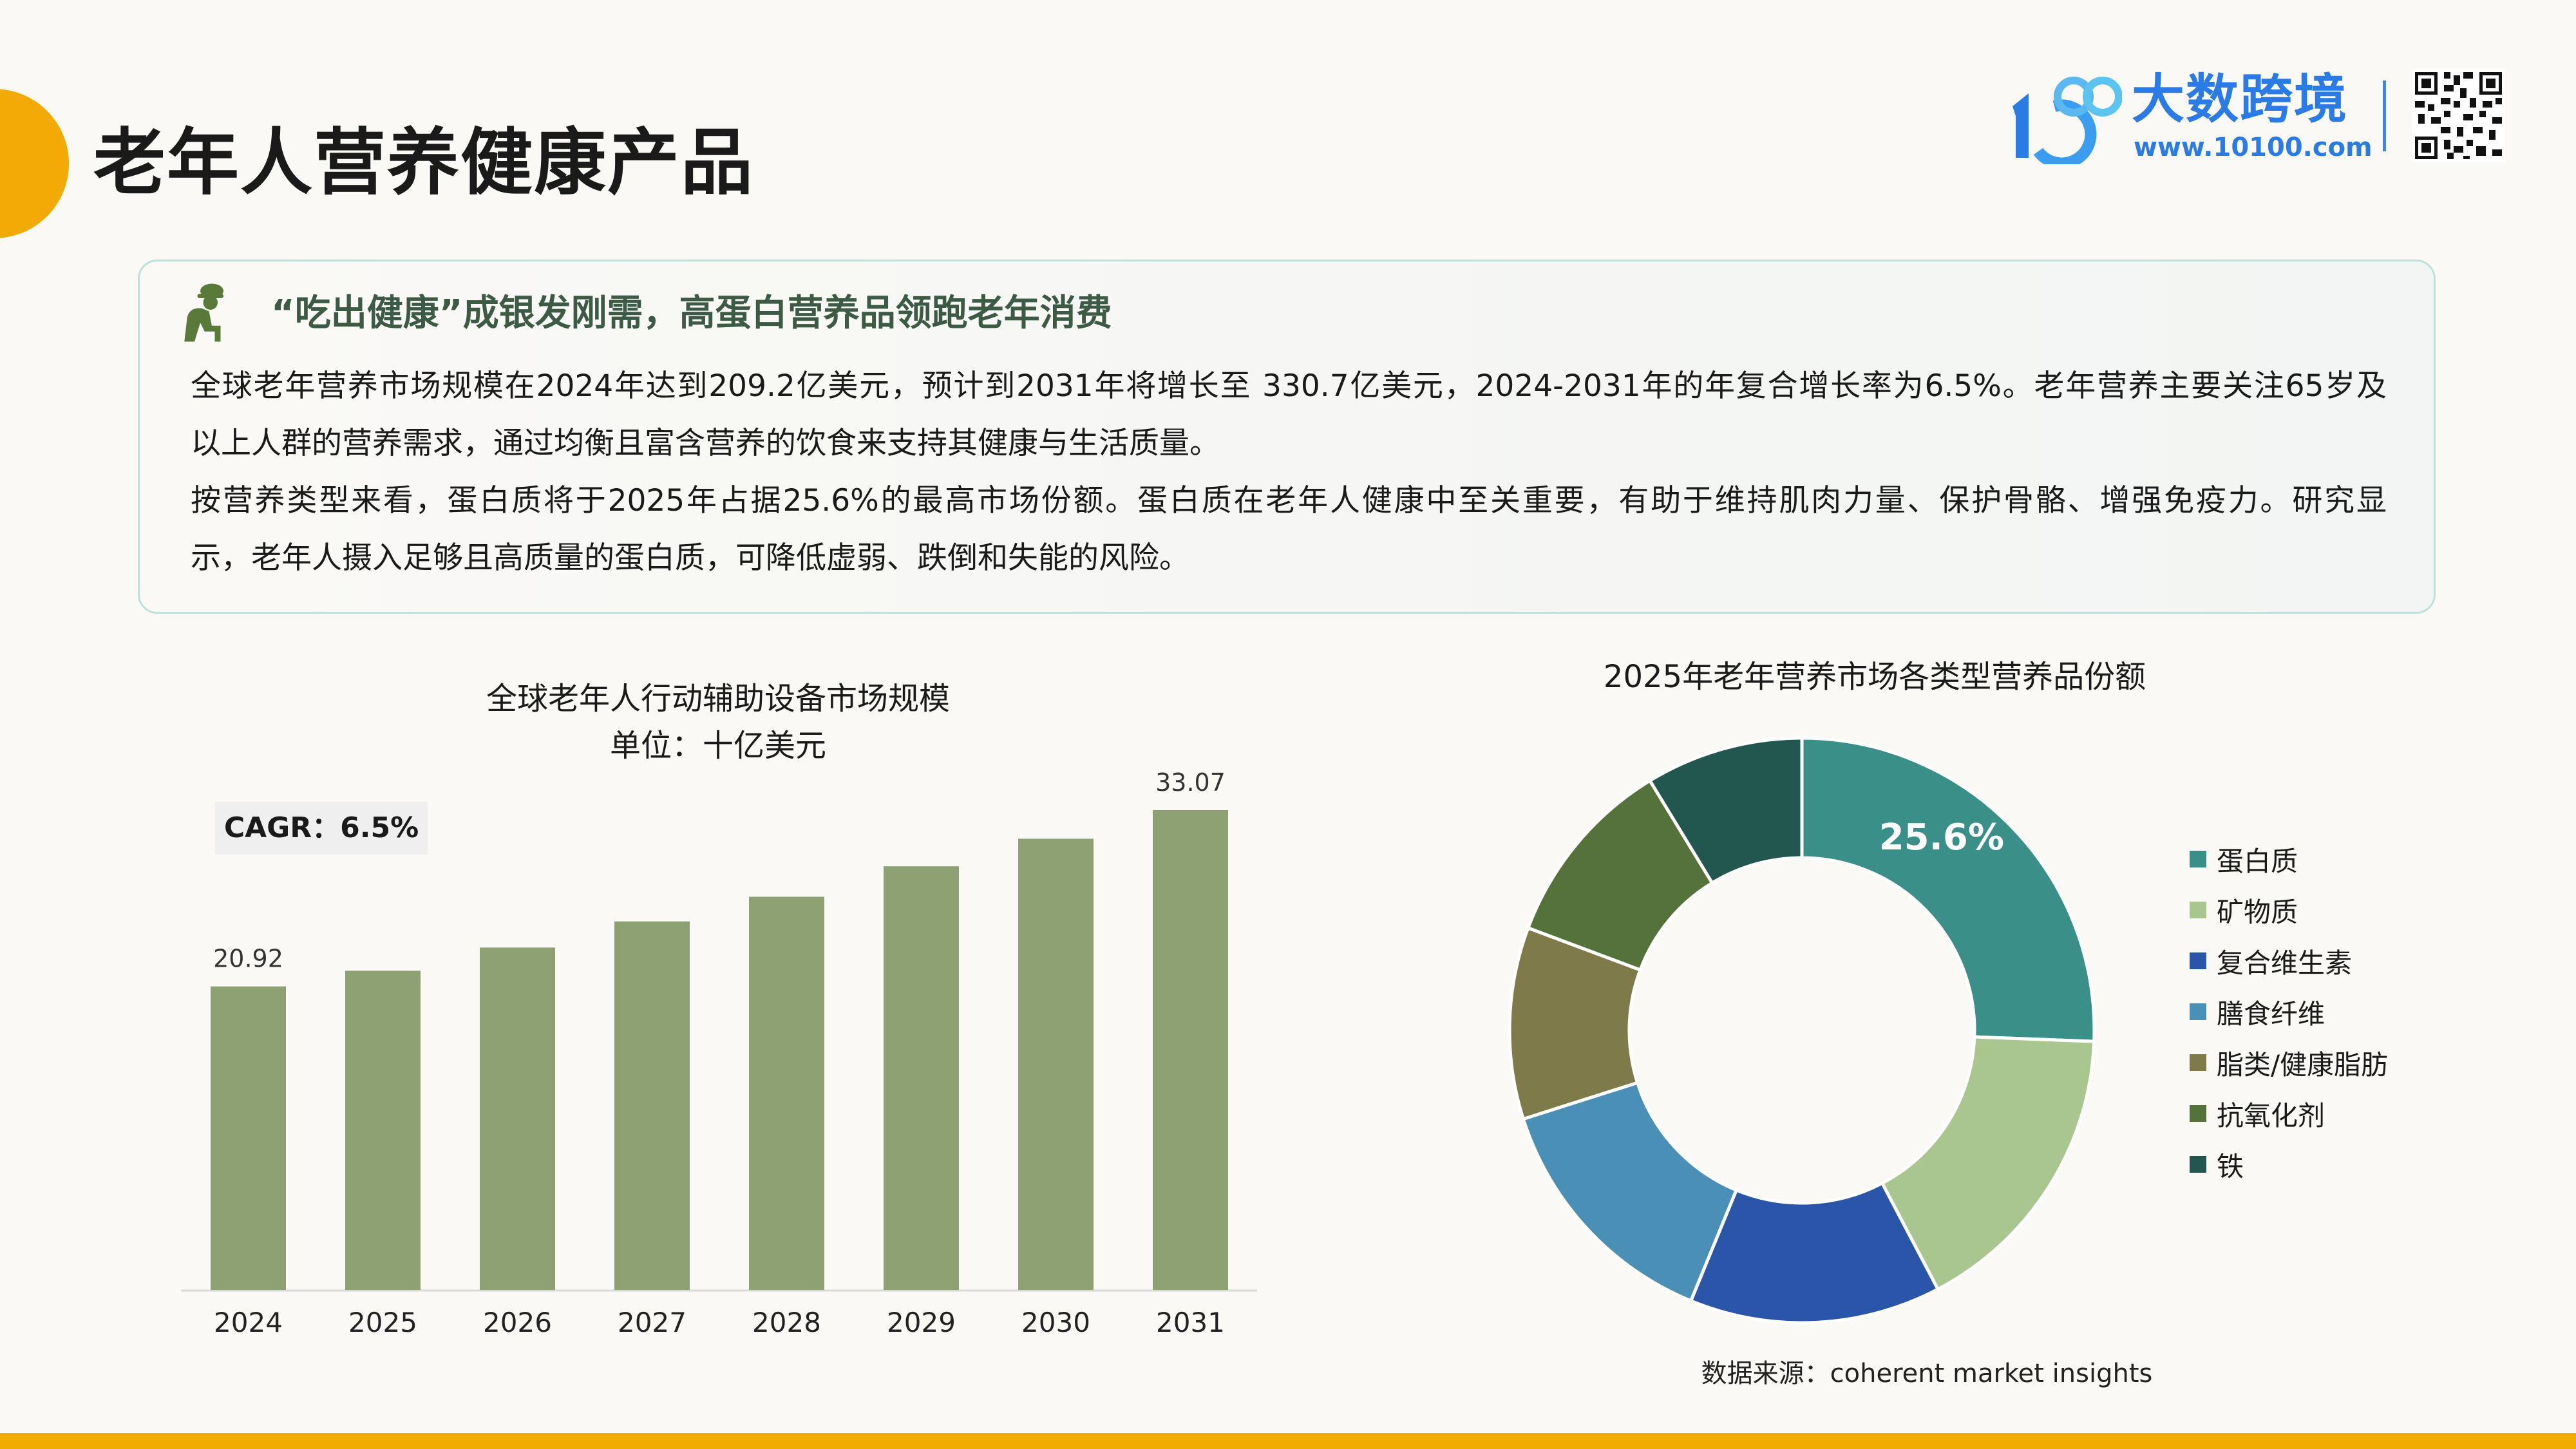 This screenshot has width=2576, height=1449. Describe the element at coordinates (718, 746) in the screenshot. I see `bar-chart-subtitle: 单位：十亿美元` at that location.